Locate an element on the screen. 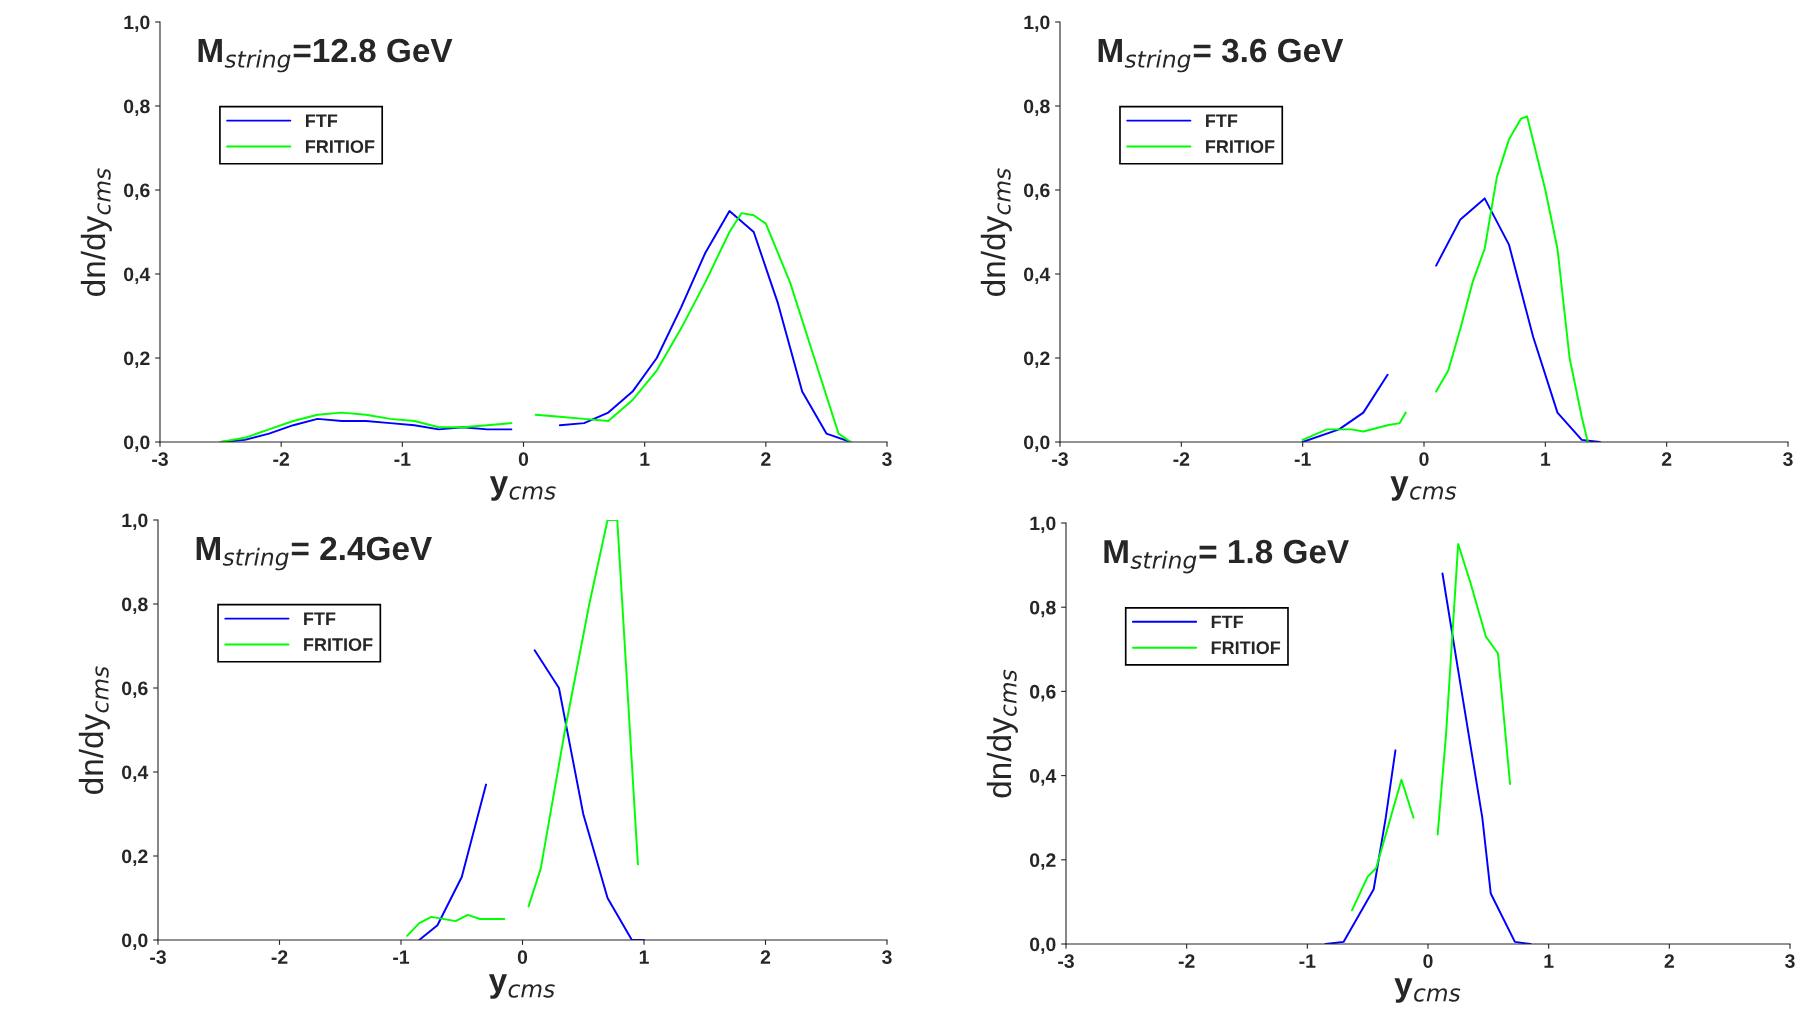 Image resolution: width=1805 pixels, height=1023 pixels. text: M$_{string}$= 3.6 GeV is located at coordinates (1221, 55).